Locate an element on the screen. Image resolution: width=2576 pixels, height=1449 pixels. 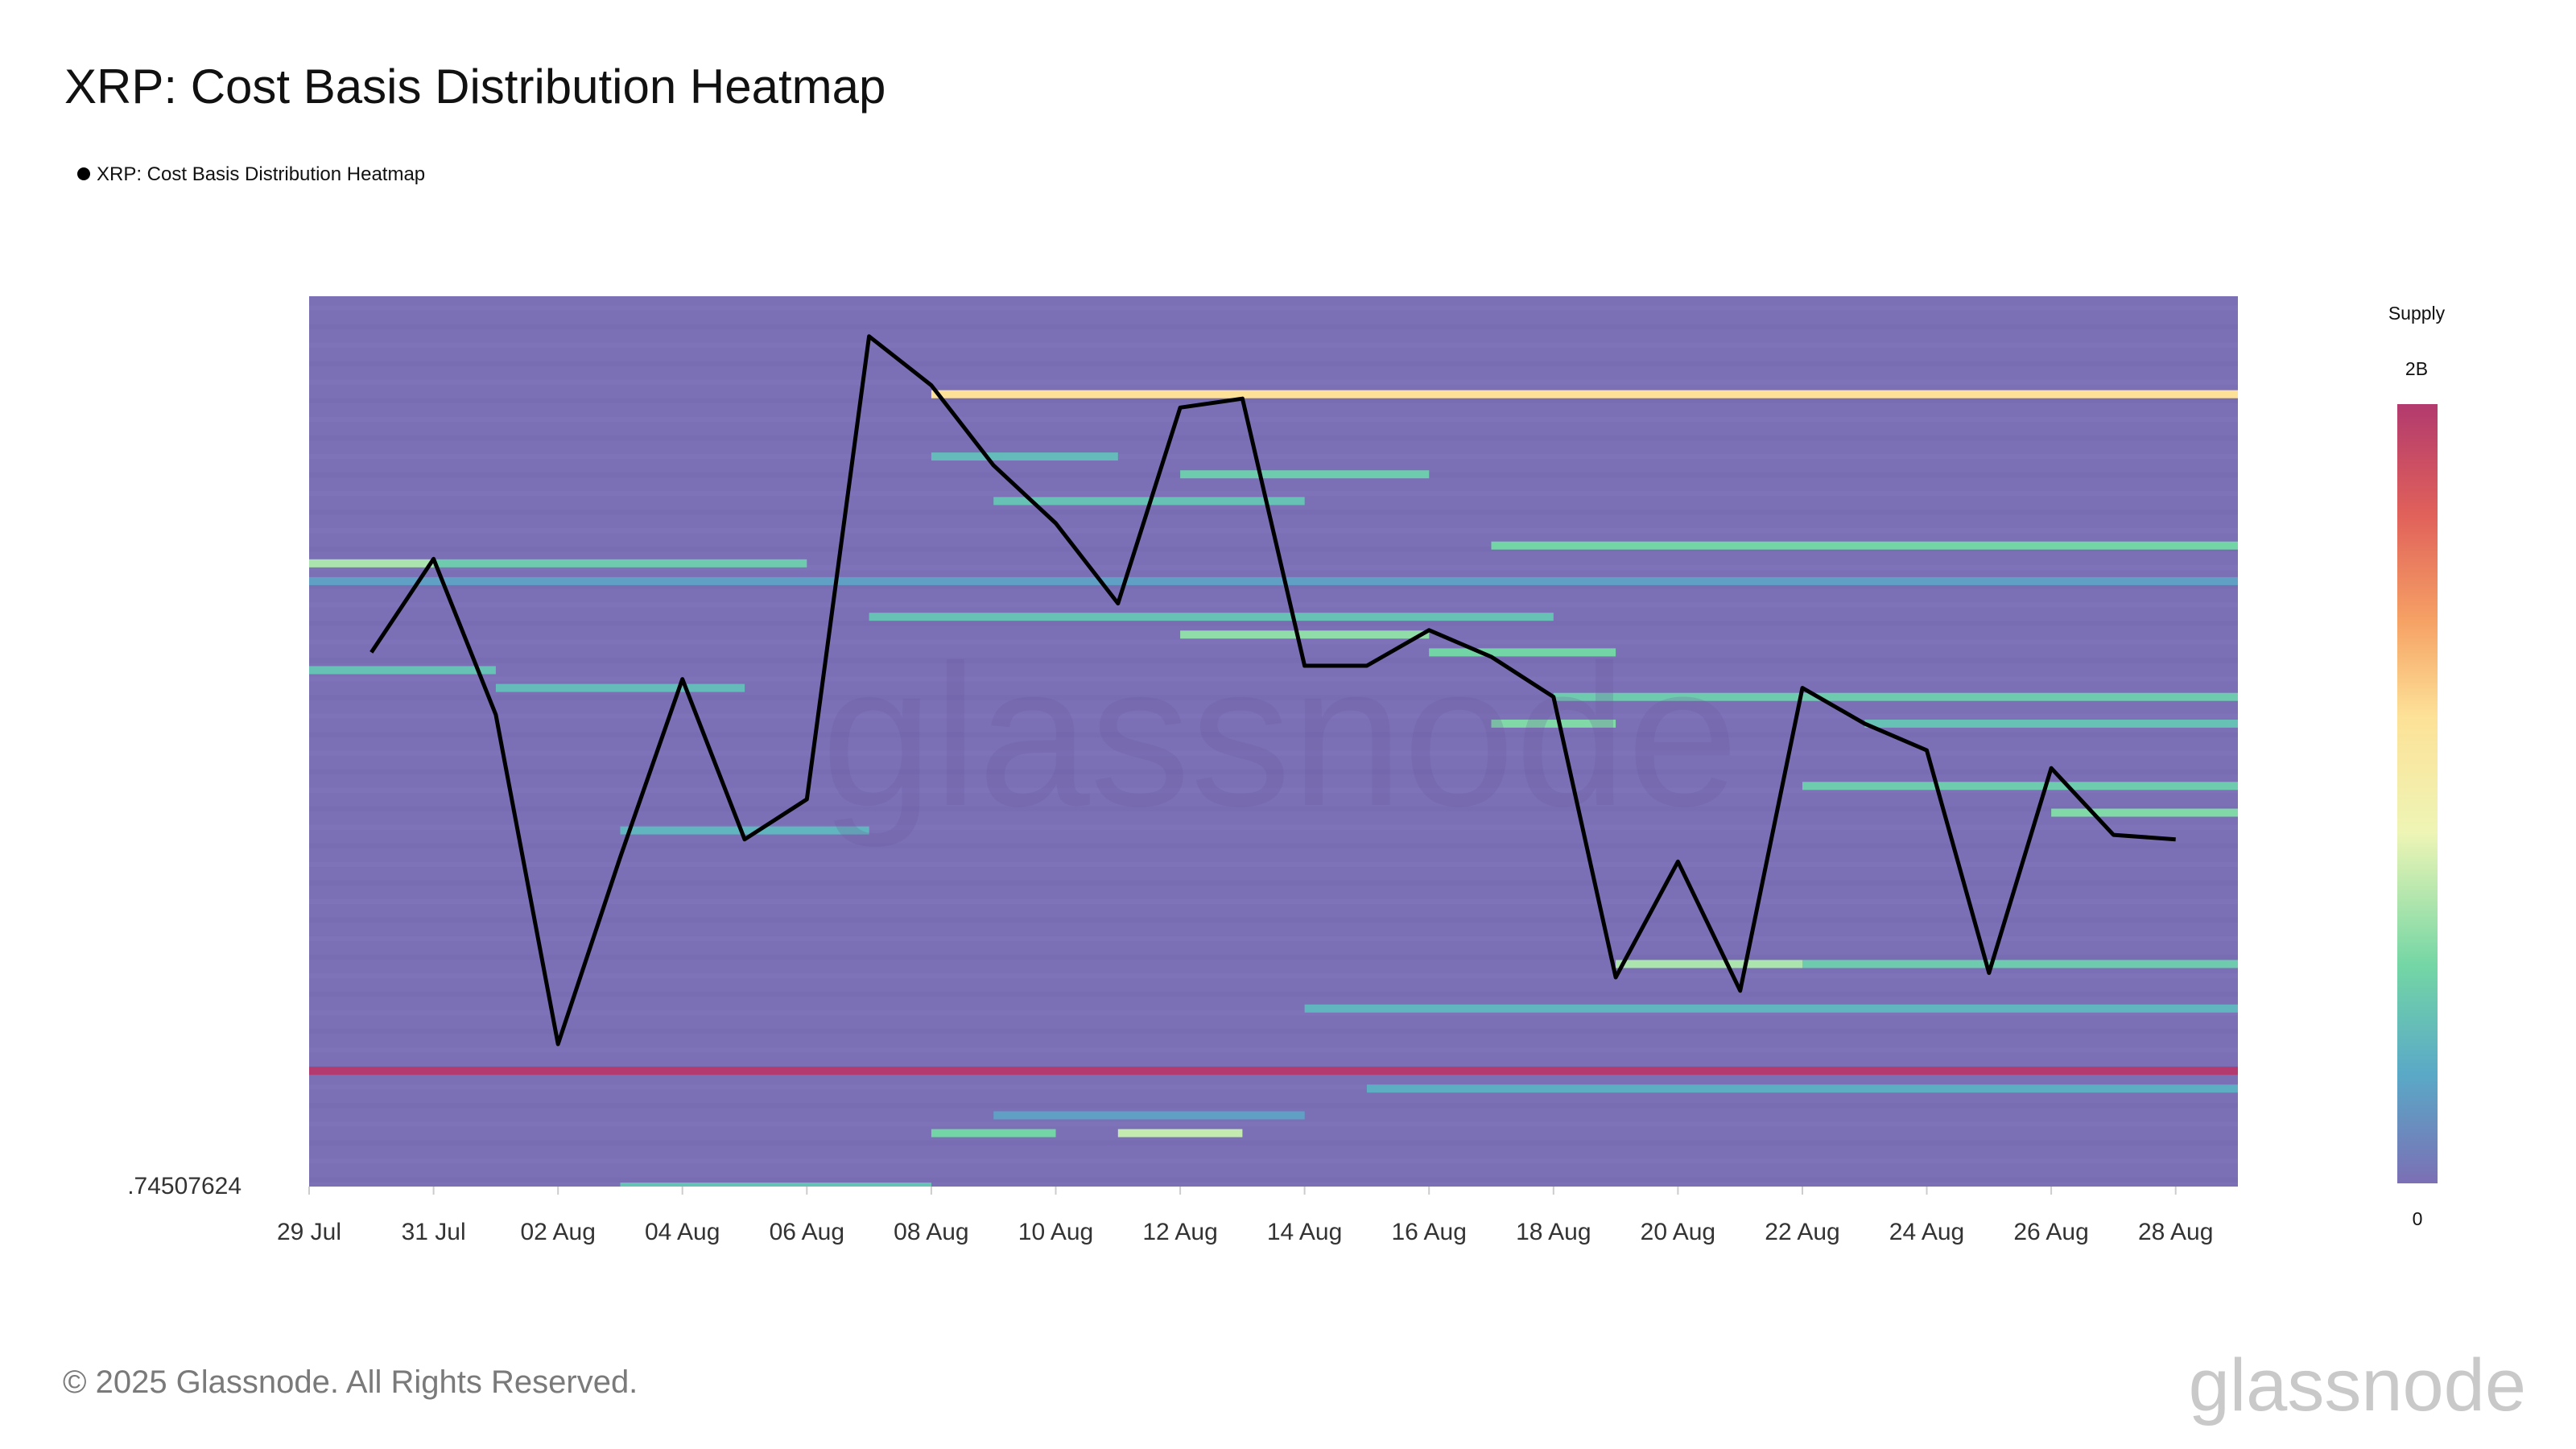
legend: XRP: Cost Basis Distribution Heatmap is located at coordinates (251, 174).